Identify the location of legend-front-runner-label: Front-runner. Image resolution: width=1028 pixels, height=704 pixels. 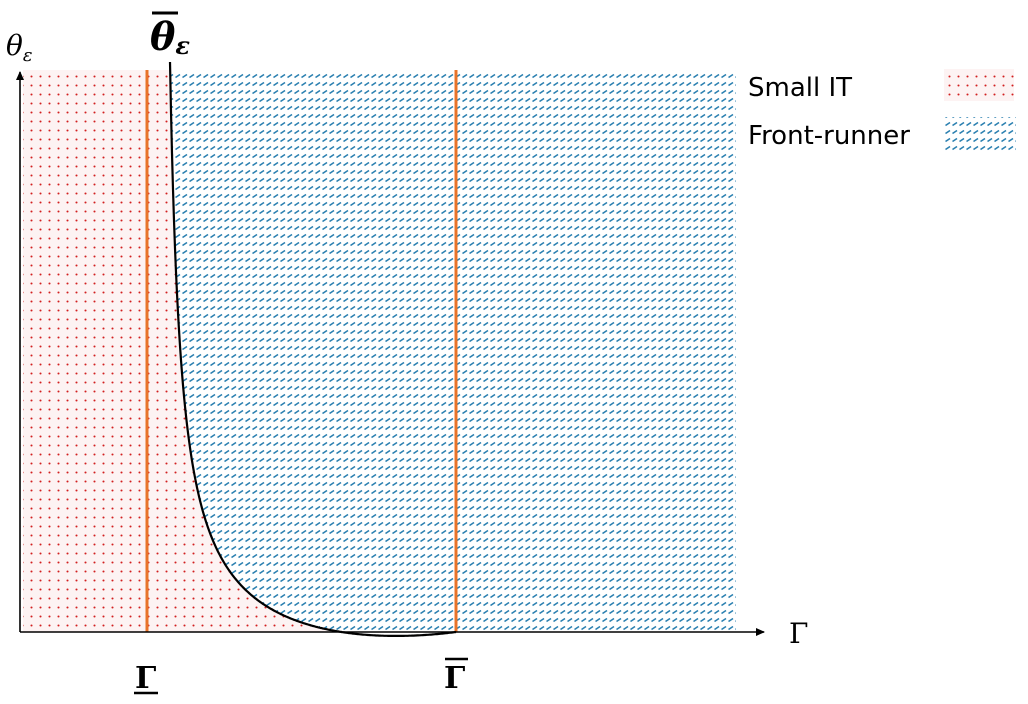
(829, 136).